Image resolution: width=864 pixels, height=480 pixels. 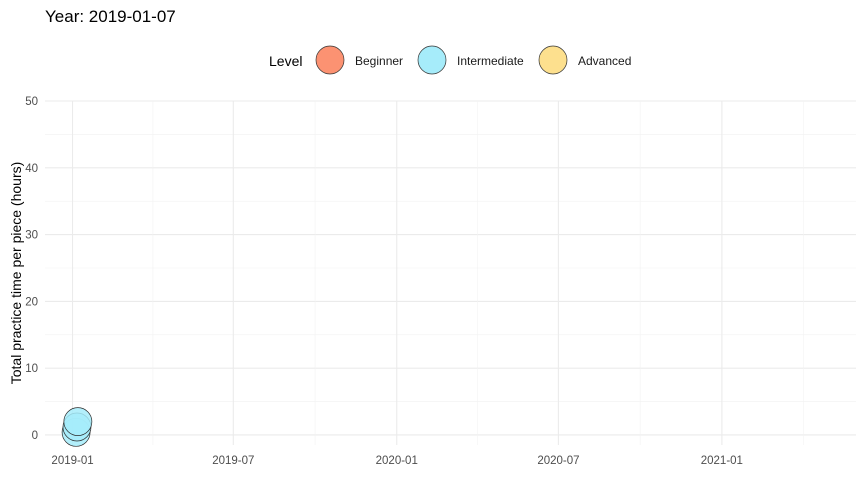 What do you see at coordinates (31, 369) in the screenshot?
I see `y-tick-label: 10` at bounding box center [31, 369].